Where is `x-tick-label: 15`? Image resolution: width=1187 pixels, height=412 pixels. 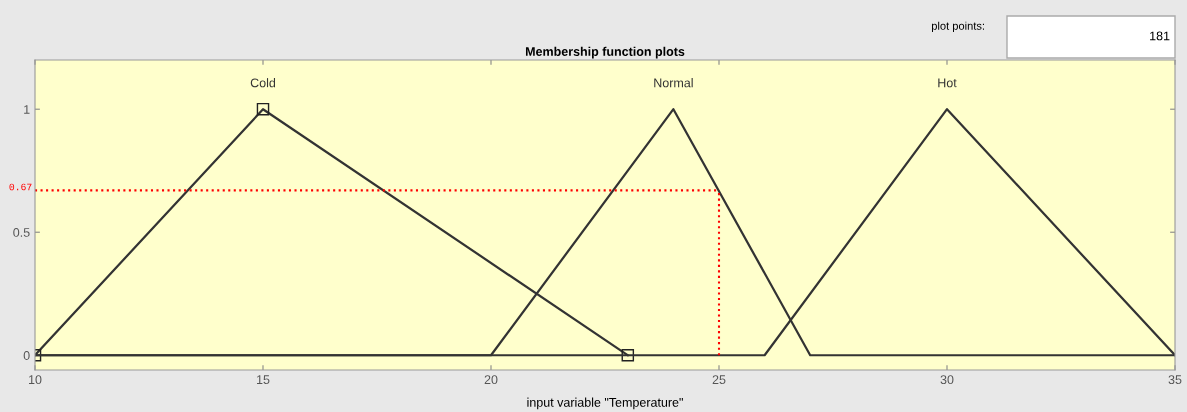 x-tick-label: 15 is located at coordinates (263, 380).